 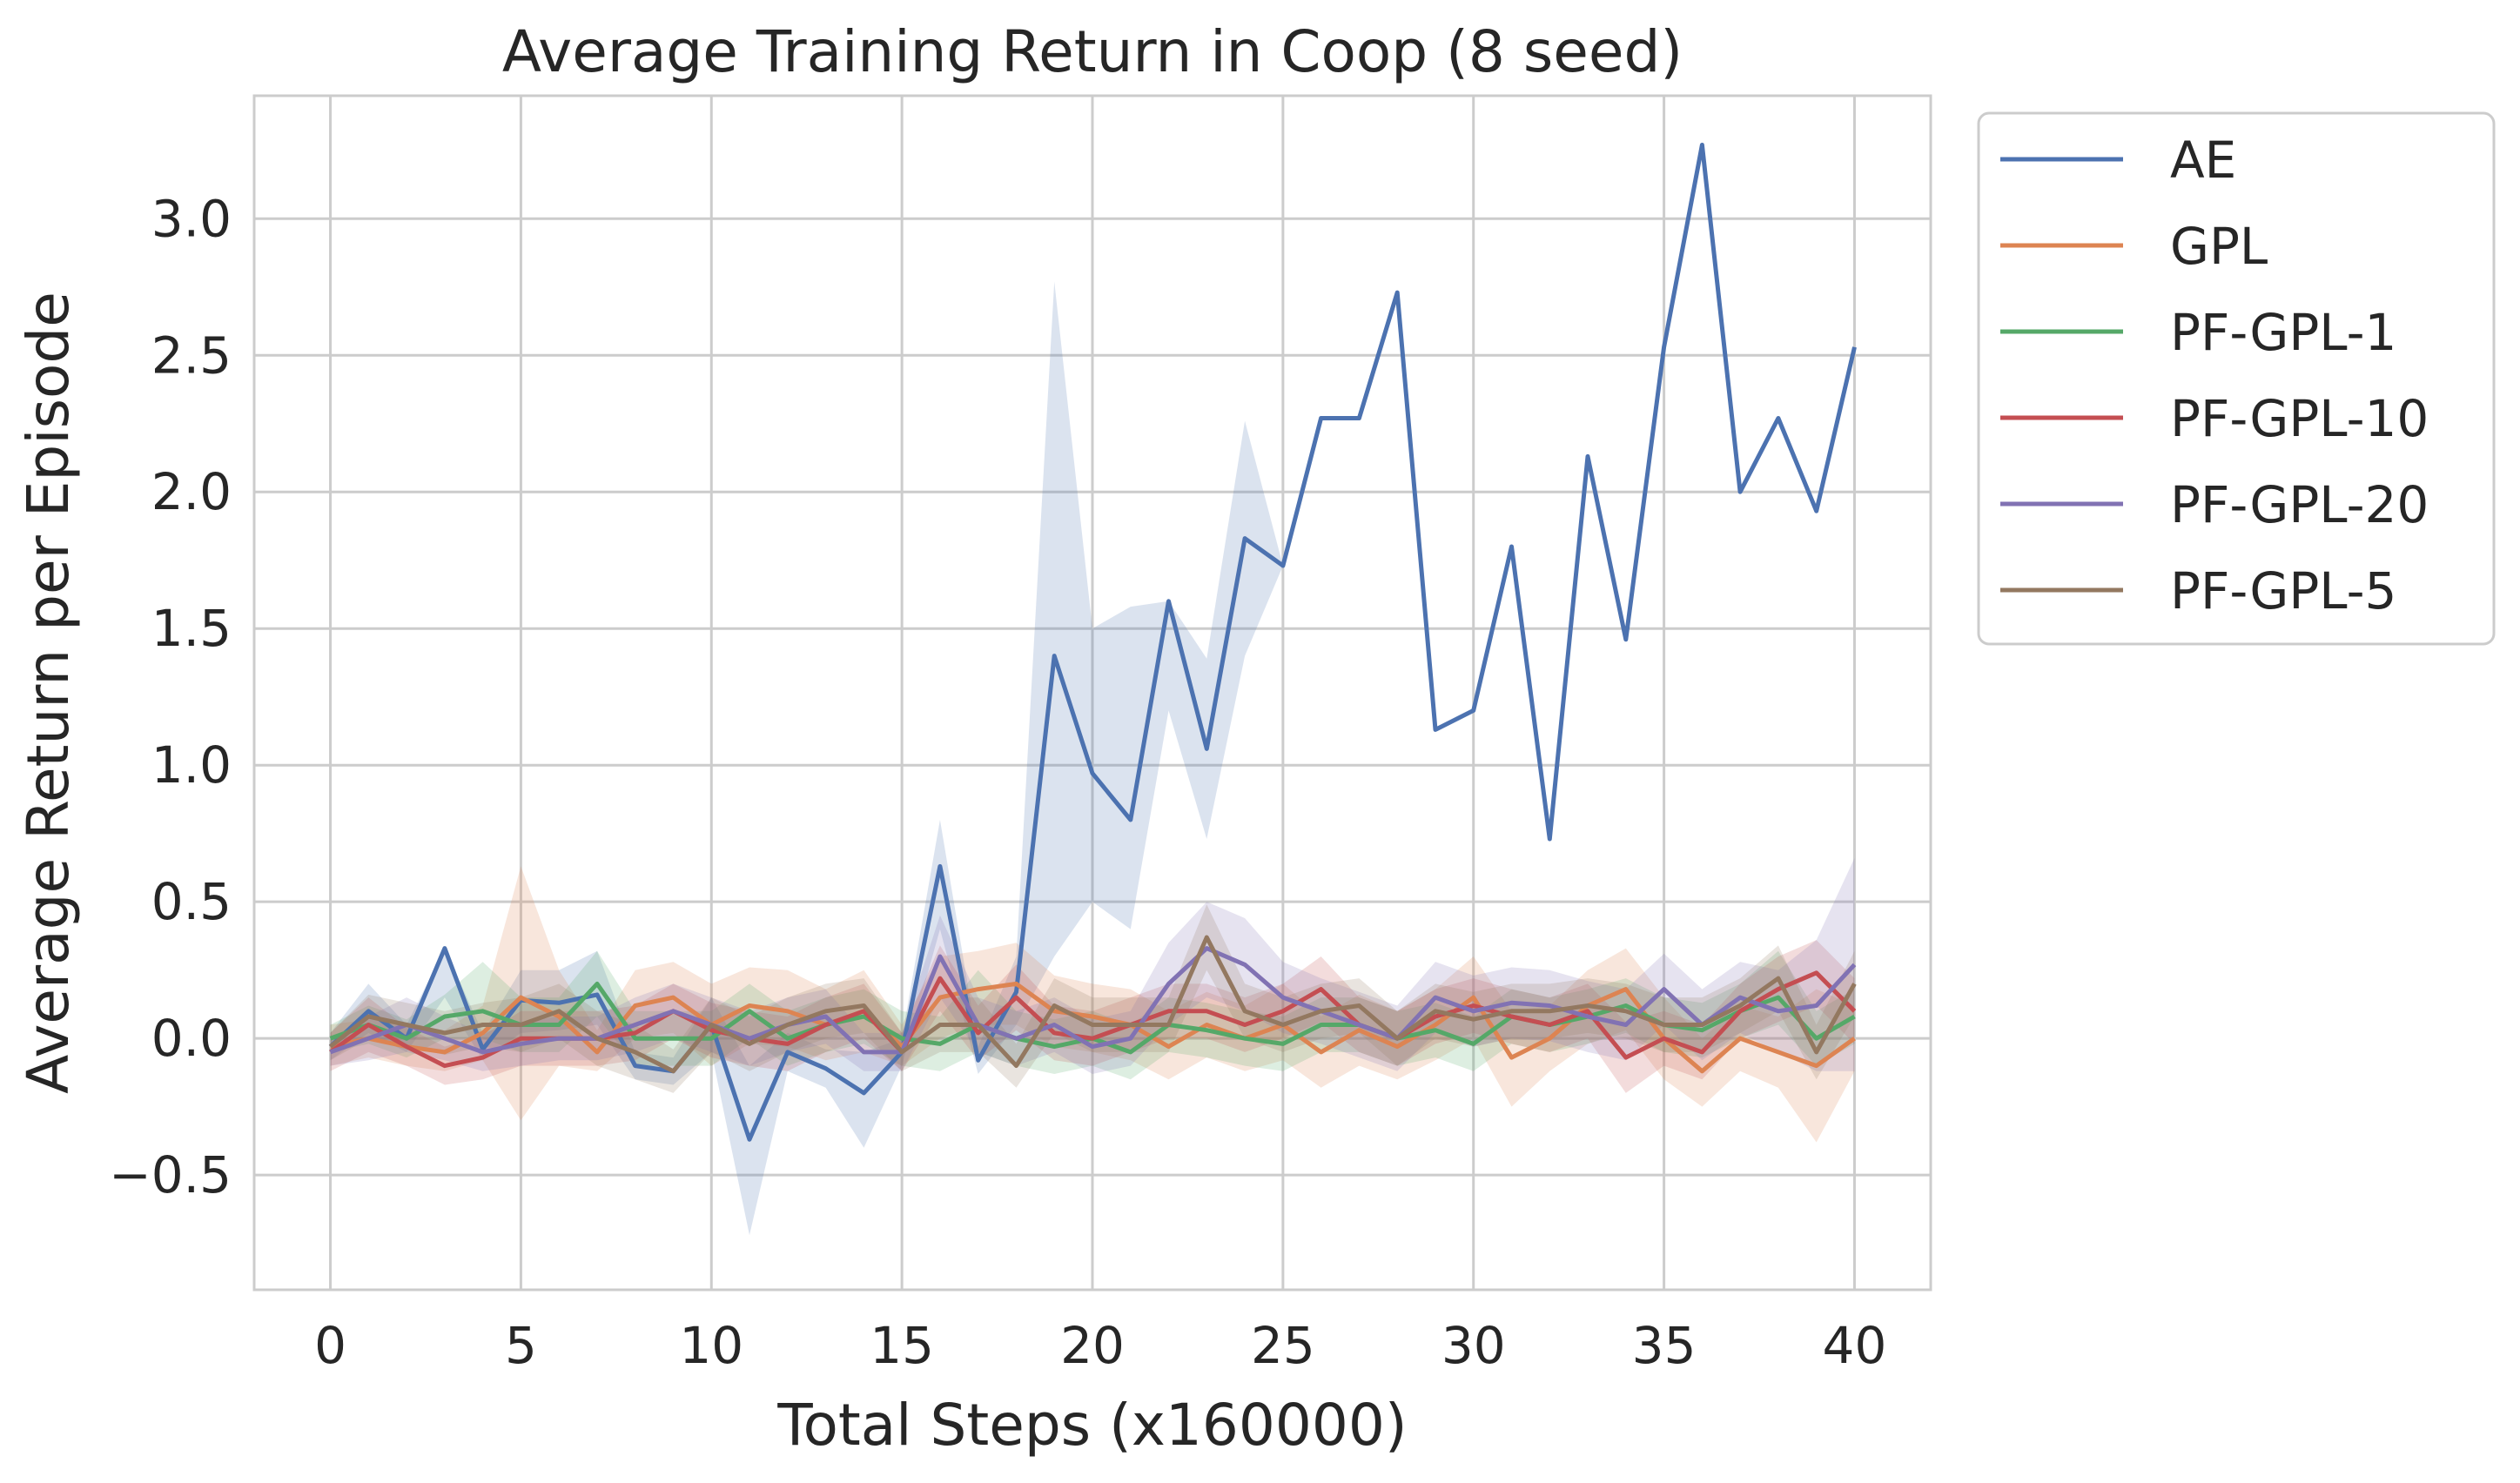 I want to click on y-tick-label: 1.0, so click(x=191, y=765).